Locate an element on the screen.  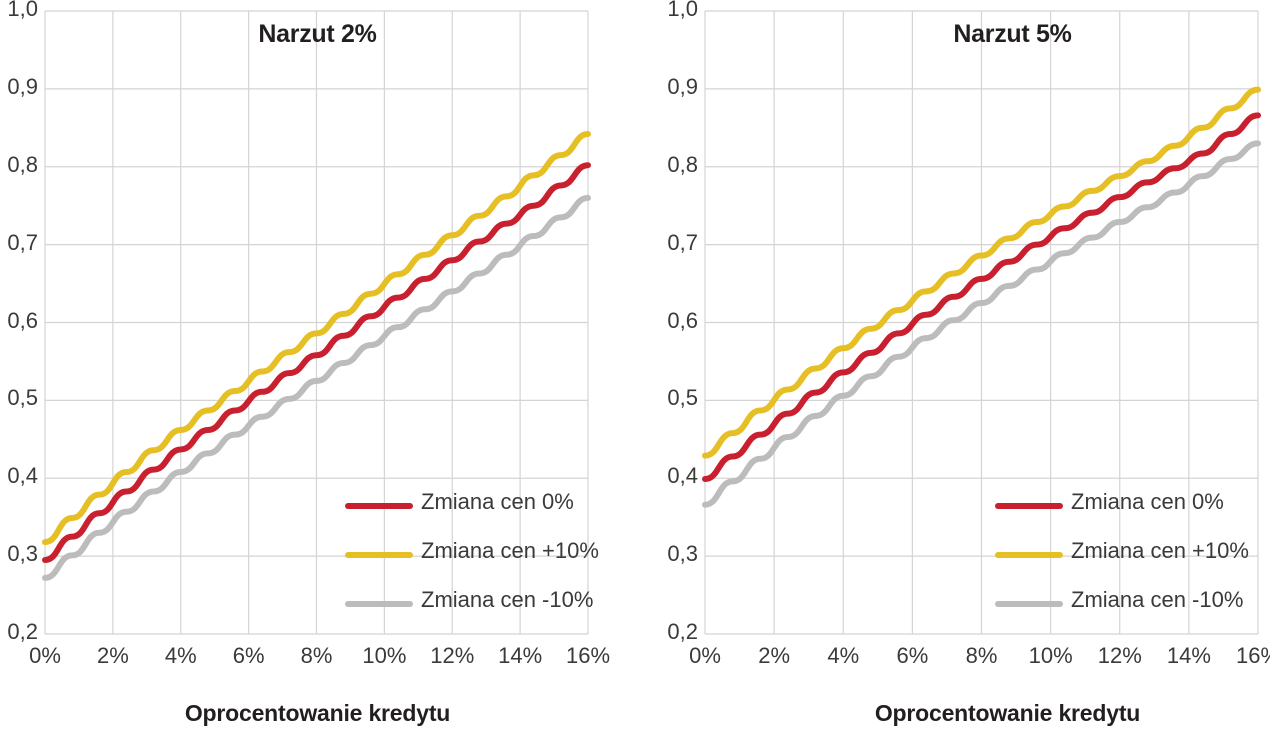
x-axis-title-right: Oprocentowanie kredytu is located at coordinates (1007, 713).